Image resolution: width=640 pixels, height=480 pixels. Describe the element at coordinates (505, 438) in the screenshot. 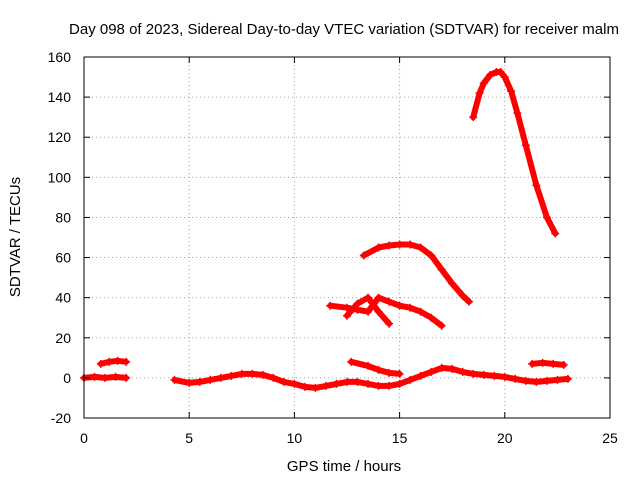

I see `x-tick-label: 20` at that location.